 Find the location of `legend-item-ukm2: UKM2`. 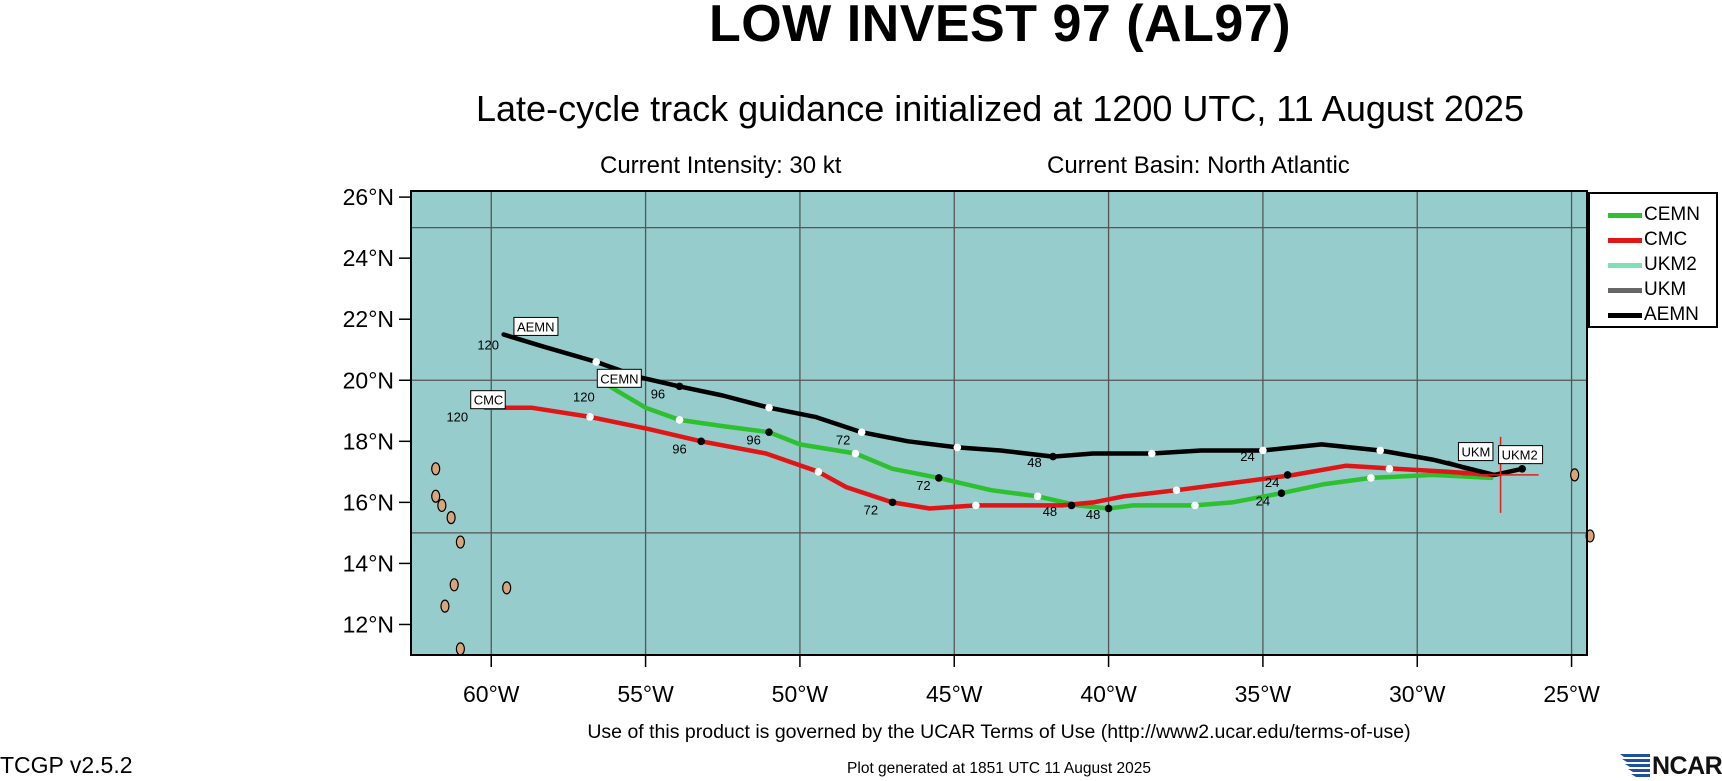

legend-item-ukm2: UKM2 is located at coordinates (1652, 265).